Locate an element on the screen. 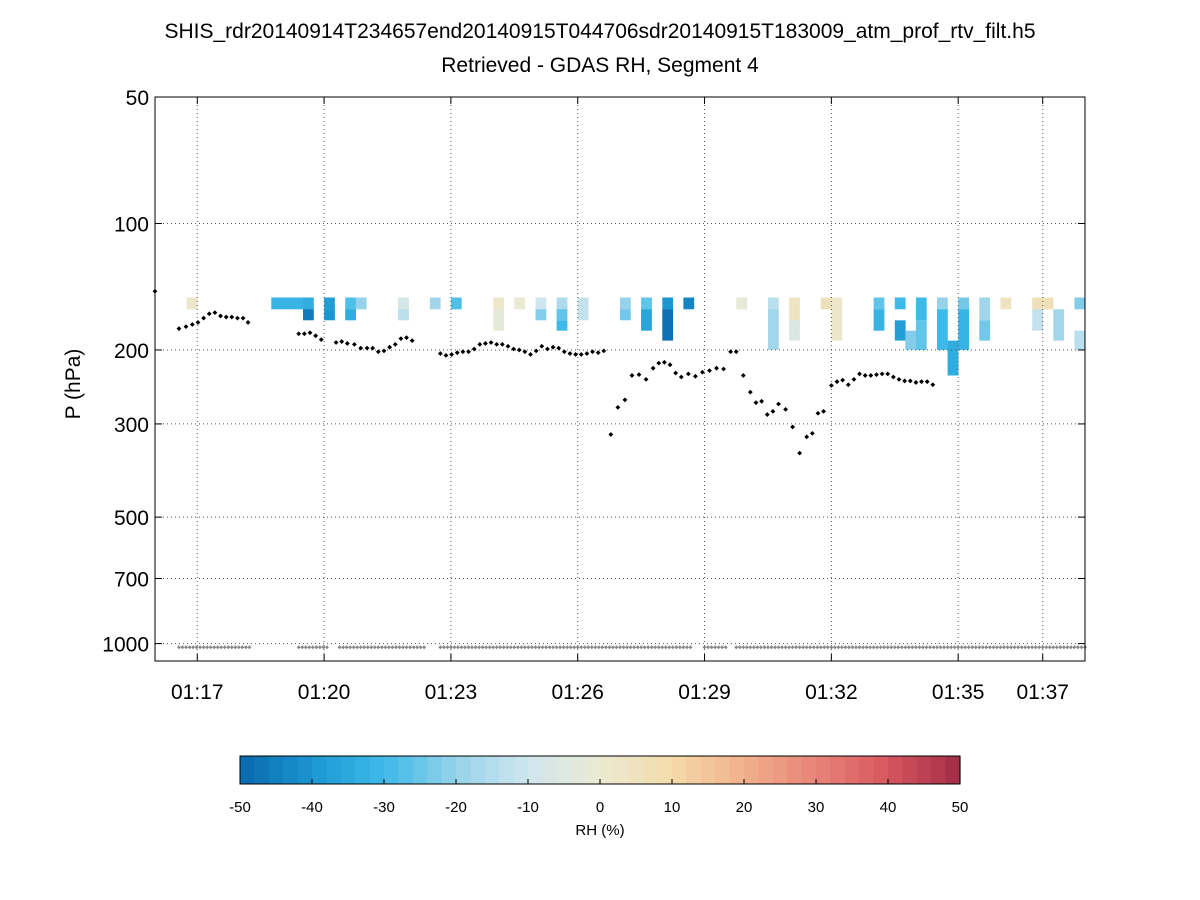 This screenshot has width=1200, height=900. chart-subtitle: Retrieved - GDAS RH, Segment 4 is located at coordinates (600, 65).